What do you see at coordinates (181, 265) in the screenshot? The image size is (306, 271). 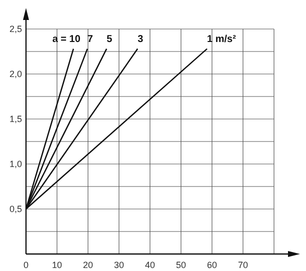 I see `x-tick-label: 50` at bounding box center [181, 265].